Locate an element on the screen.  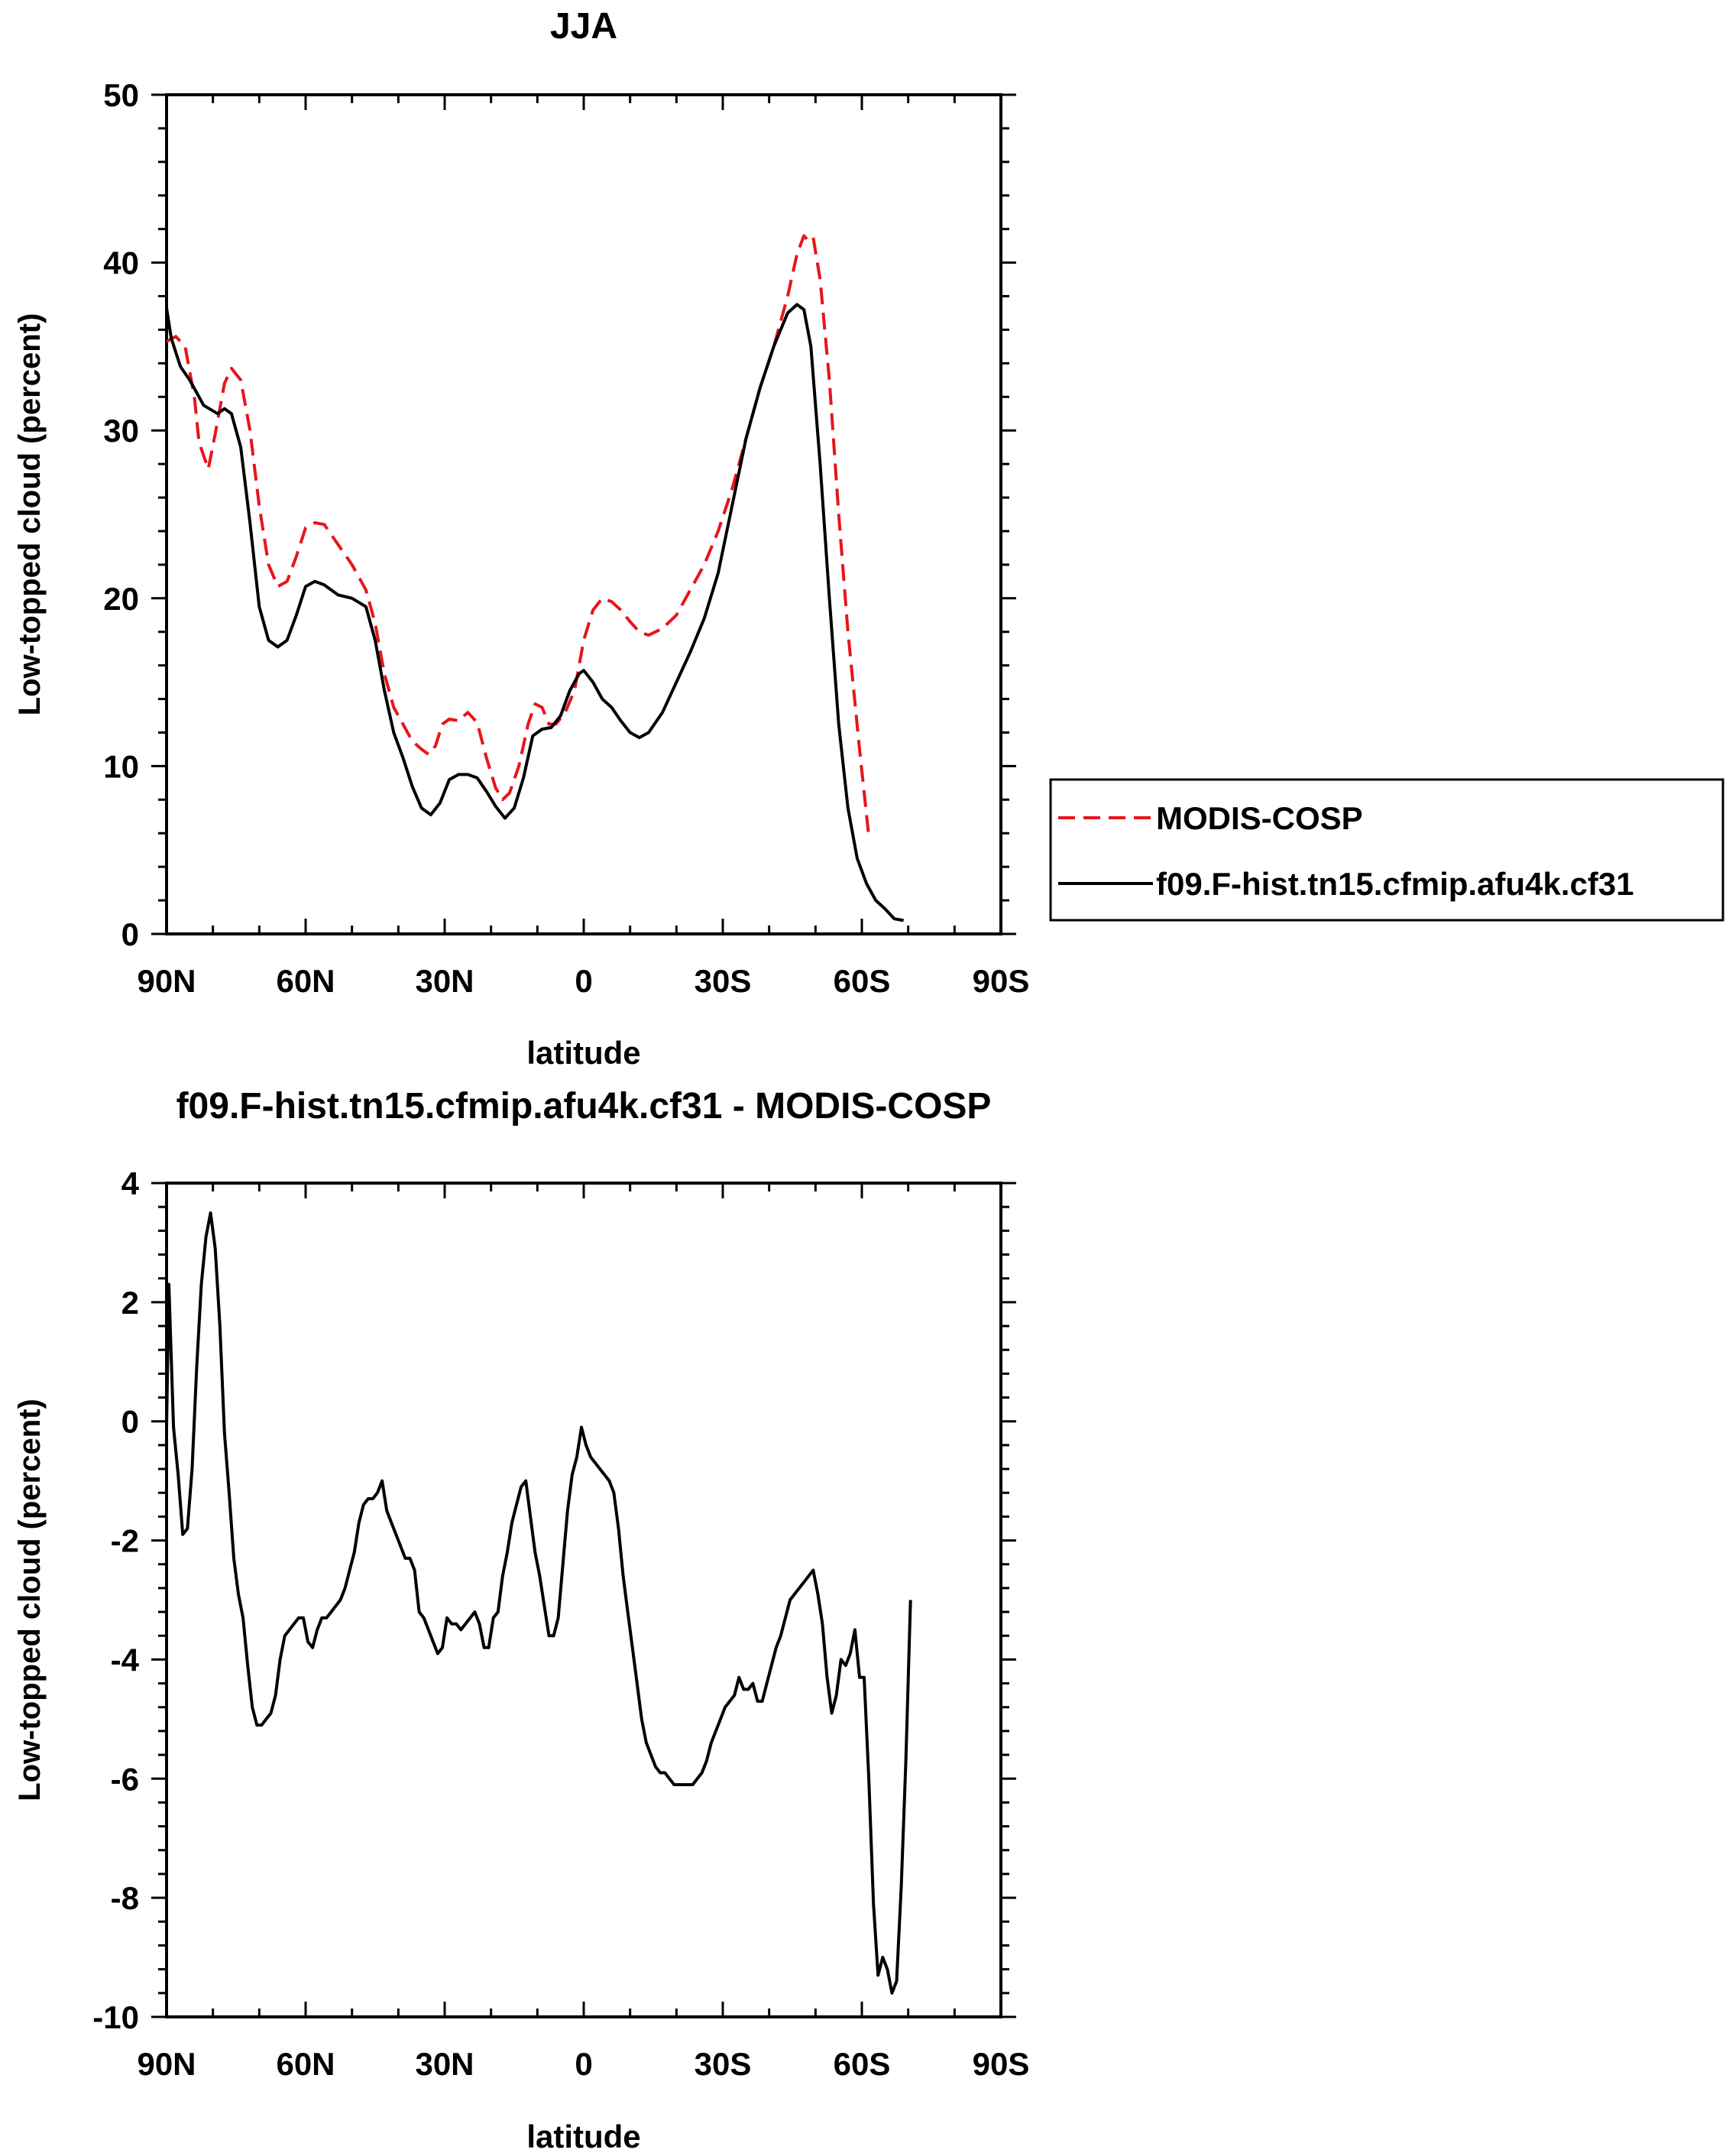
y-tick-label: 50 is located at coordinates (121, 95).